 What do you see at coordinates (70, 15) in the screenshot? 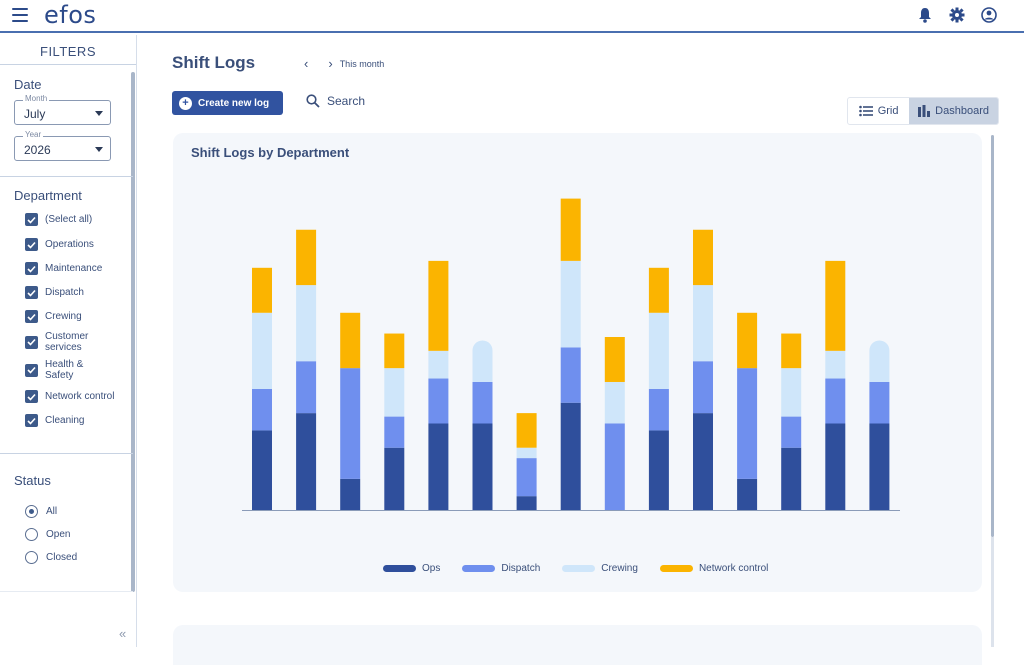
I see `app-logo: efos` at bounding box center [70, 15].